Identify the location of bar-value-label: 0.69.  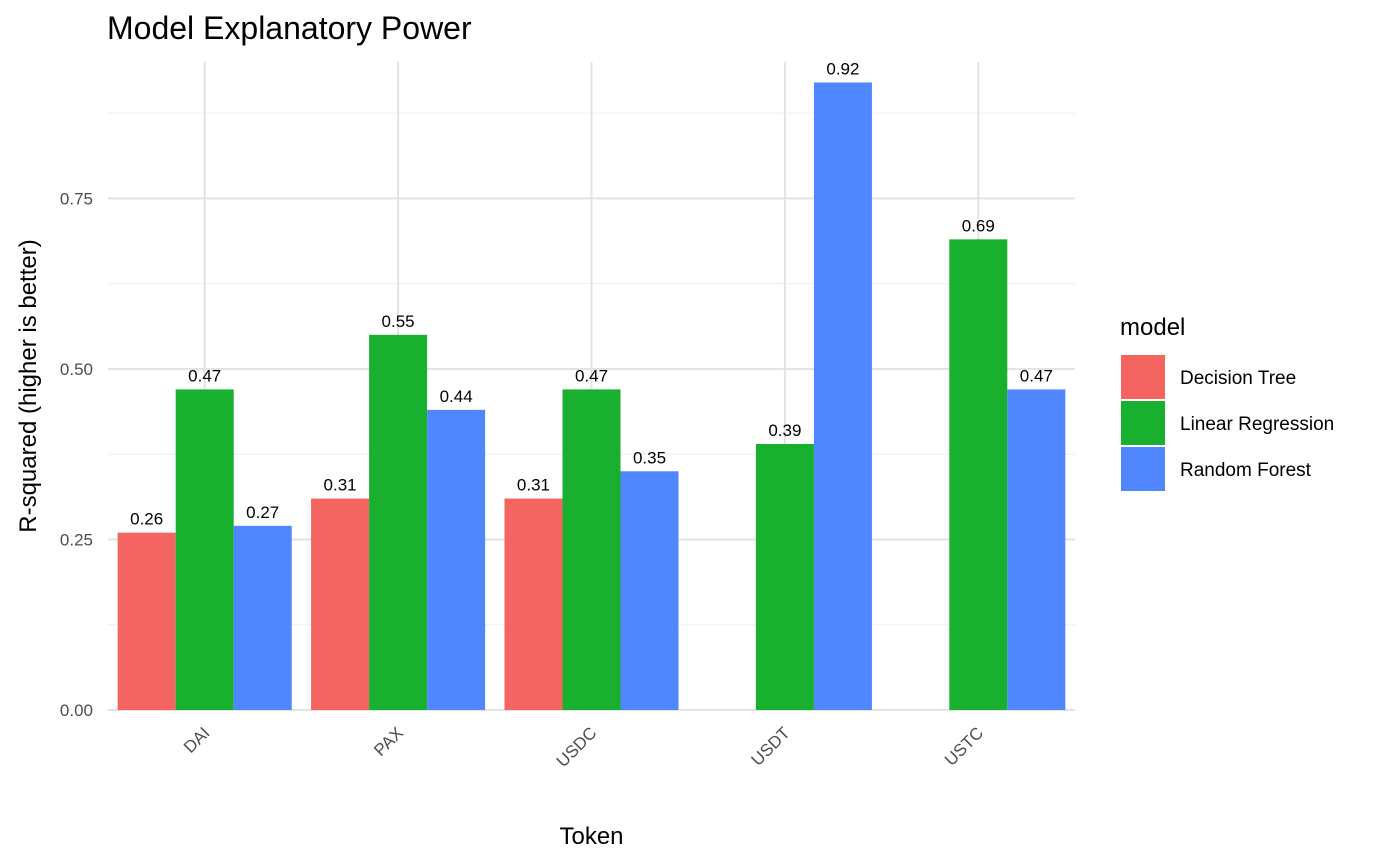
(978, 225).